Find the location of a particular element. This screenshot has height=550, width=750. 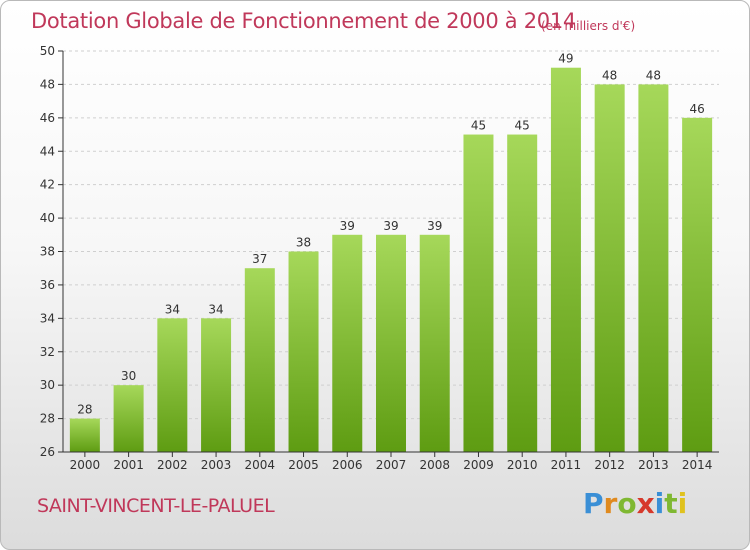

unit-label: (en milliers d'€) is located at coordinates (588, 26).